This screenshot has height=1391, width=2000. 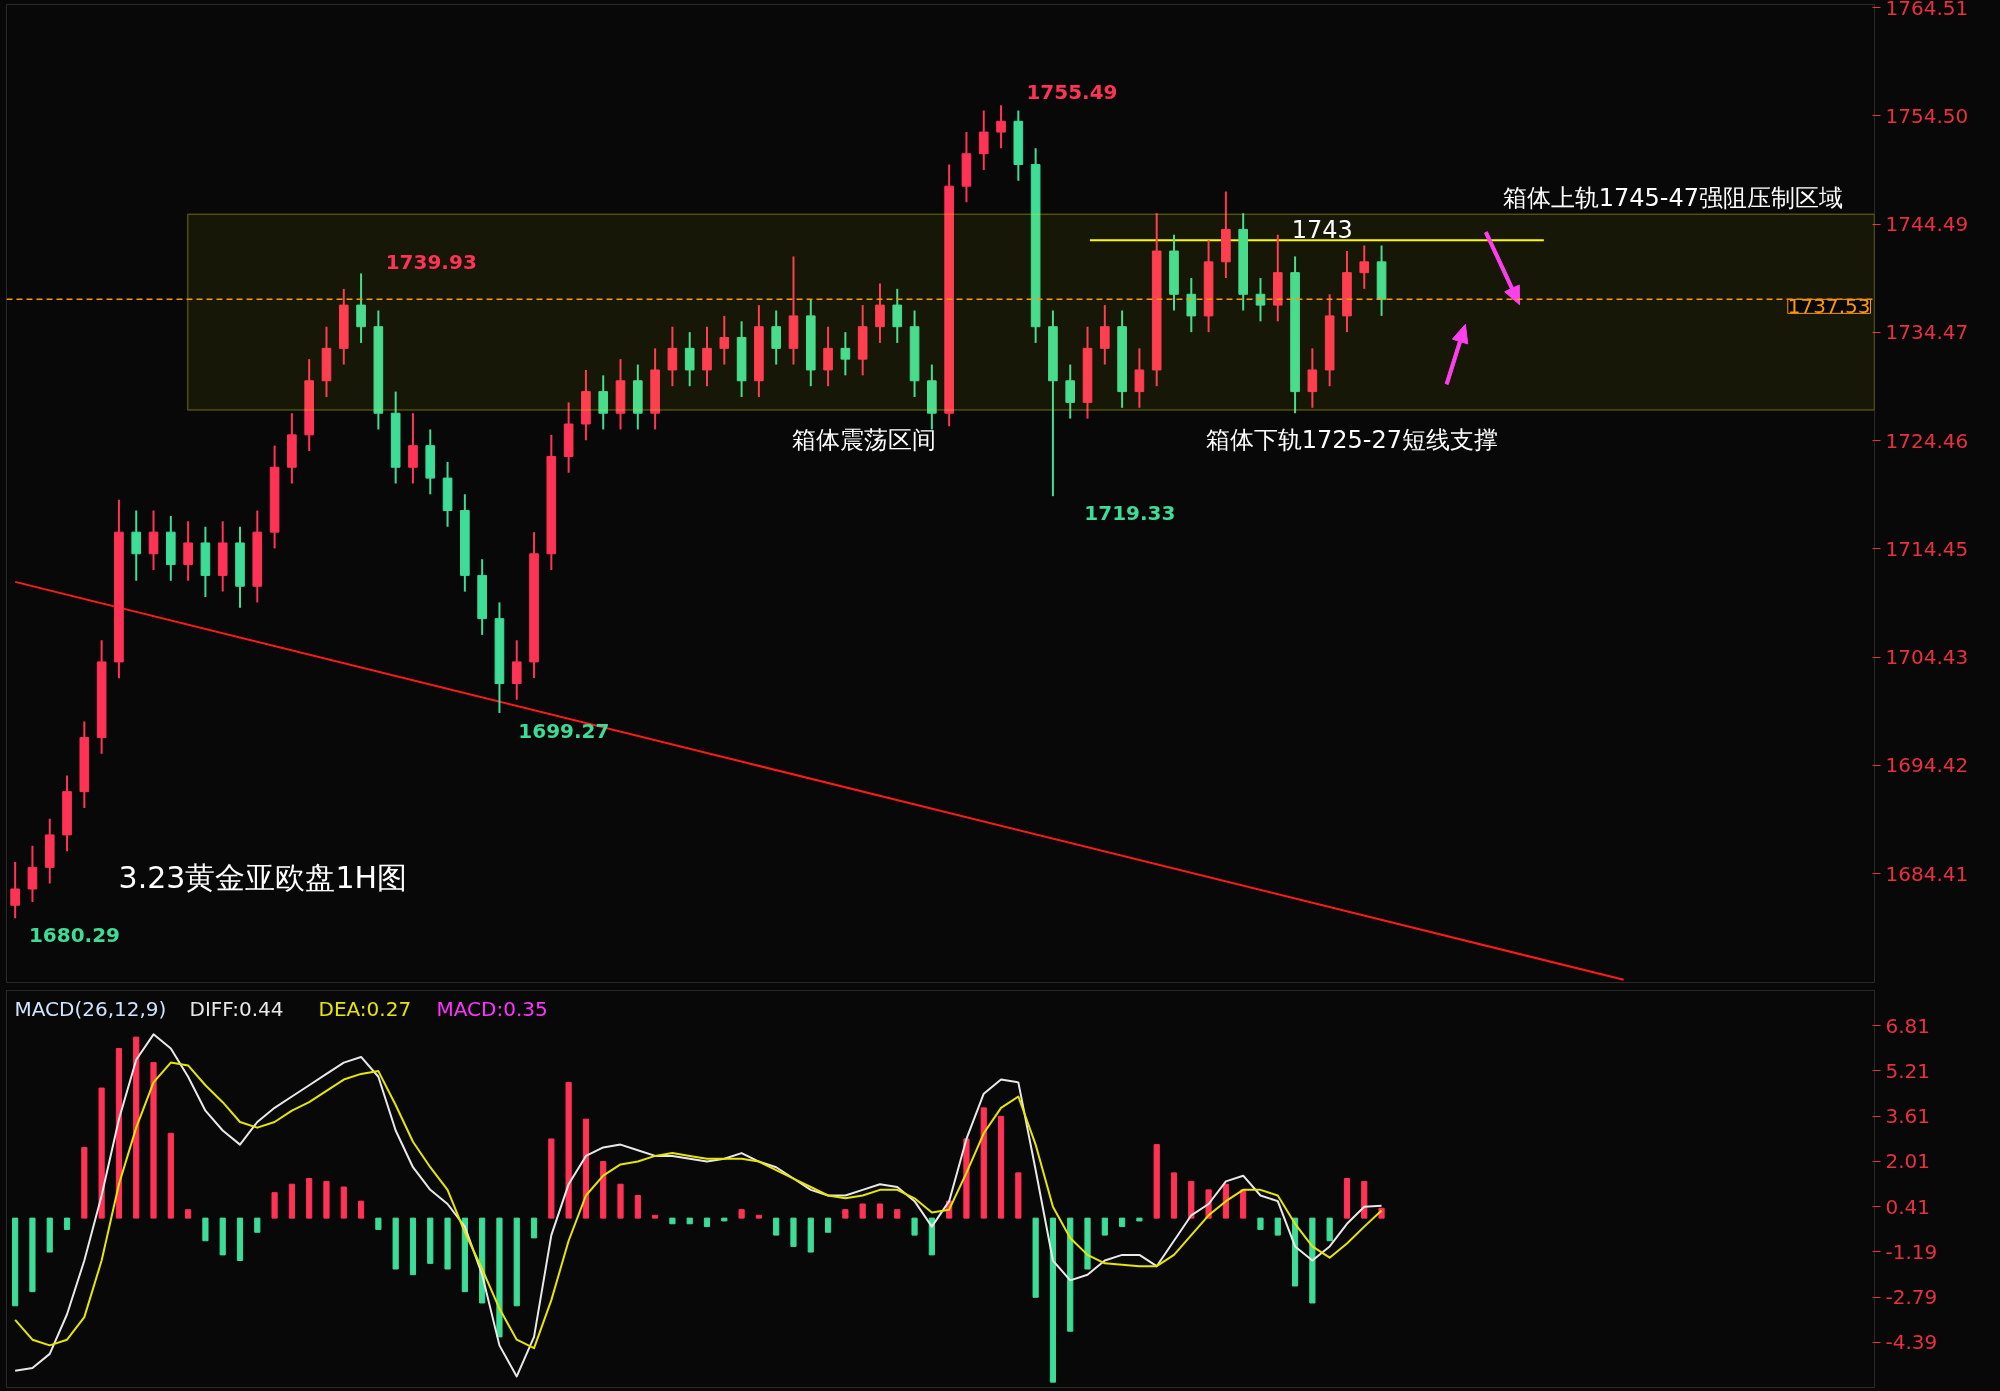 What do you see at coordinates (236, 1008) in the screenshot?
I see `series-label: DIFF:0.44` at bounding box center [236, 1008].